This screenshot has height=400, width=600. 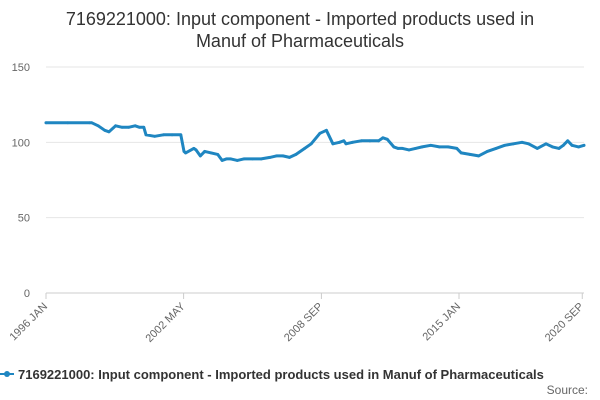 What do you see at coordinates (441, 322) in the screenshot?
I see `x-tick-label: 2015 JAN` at bounding box center [441, 322].